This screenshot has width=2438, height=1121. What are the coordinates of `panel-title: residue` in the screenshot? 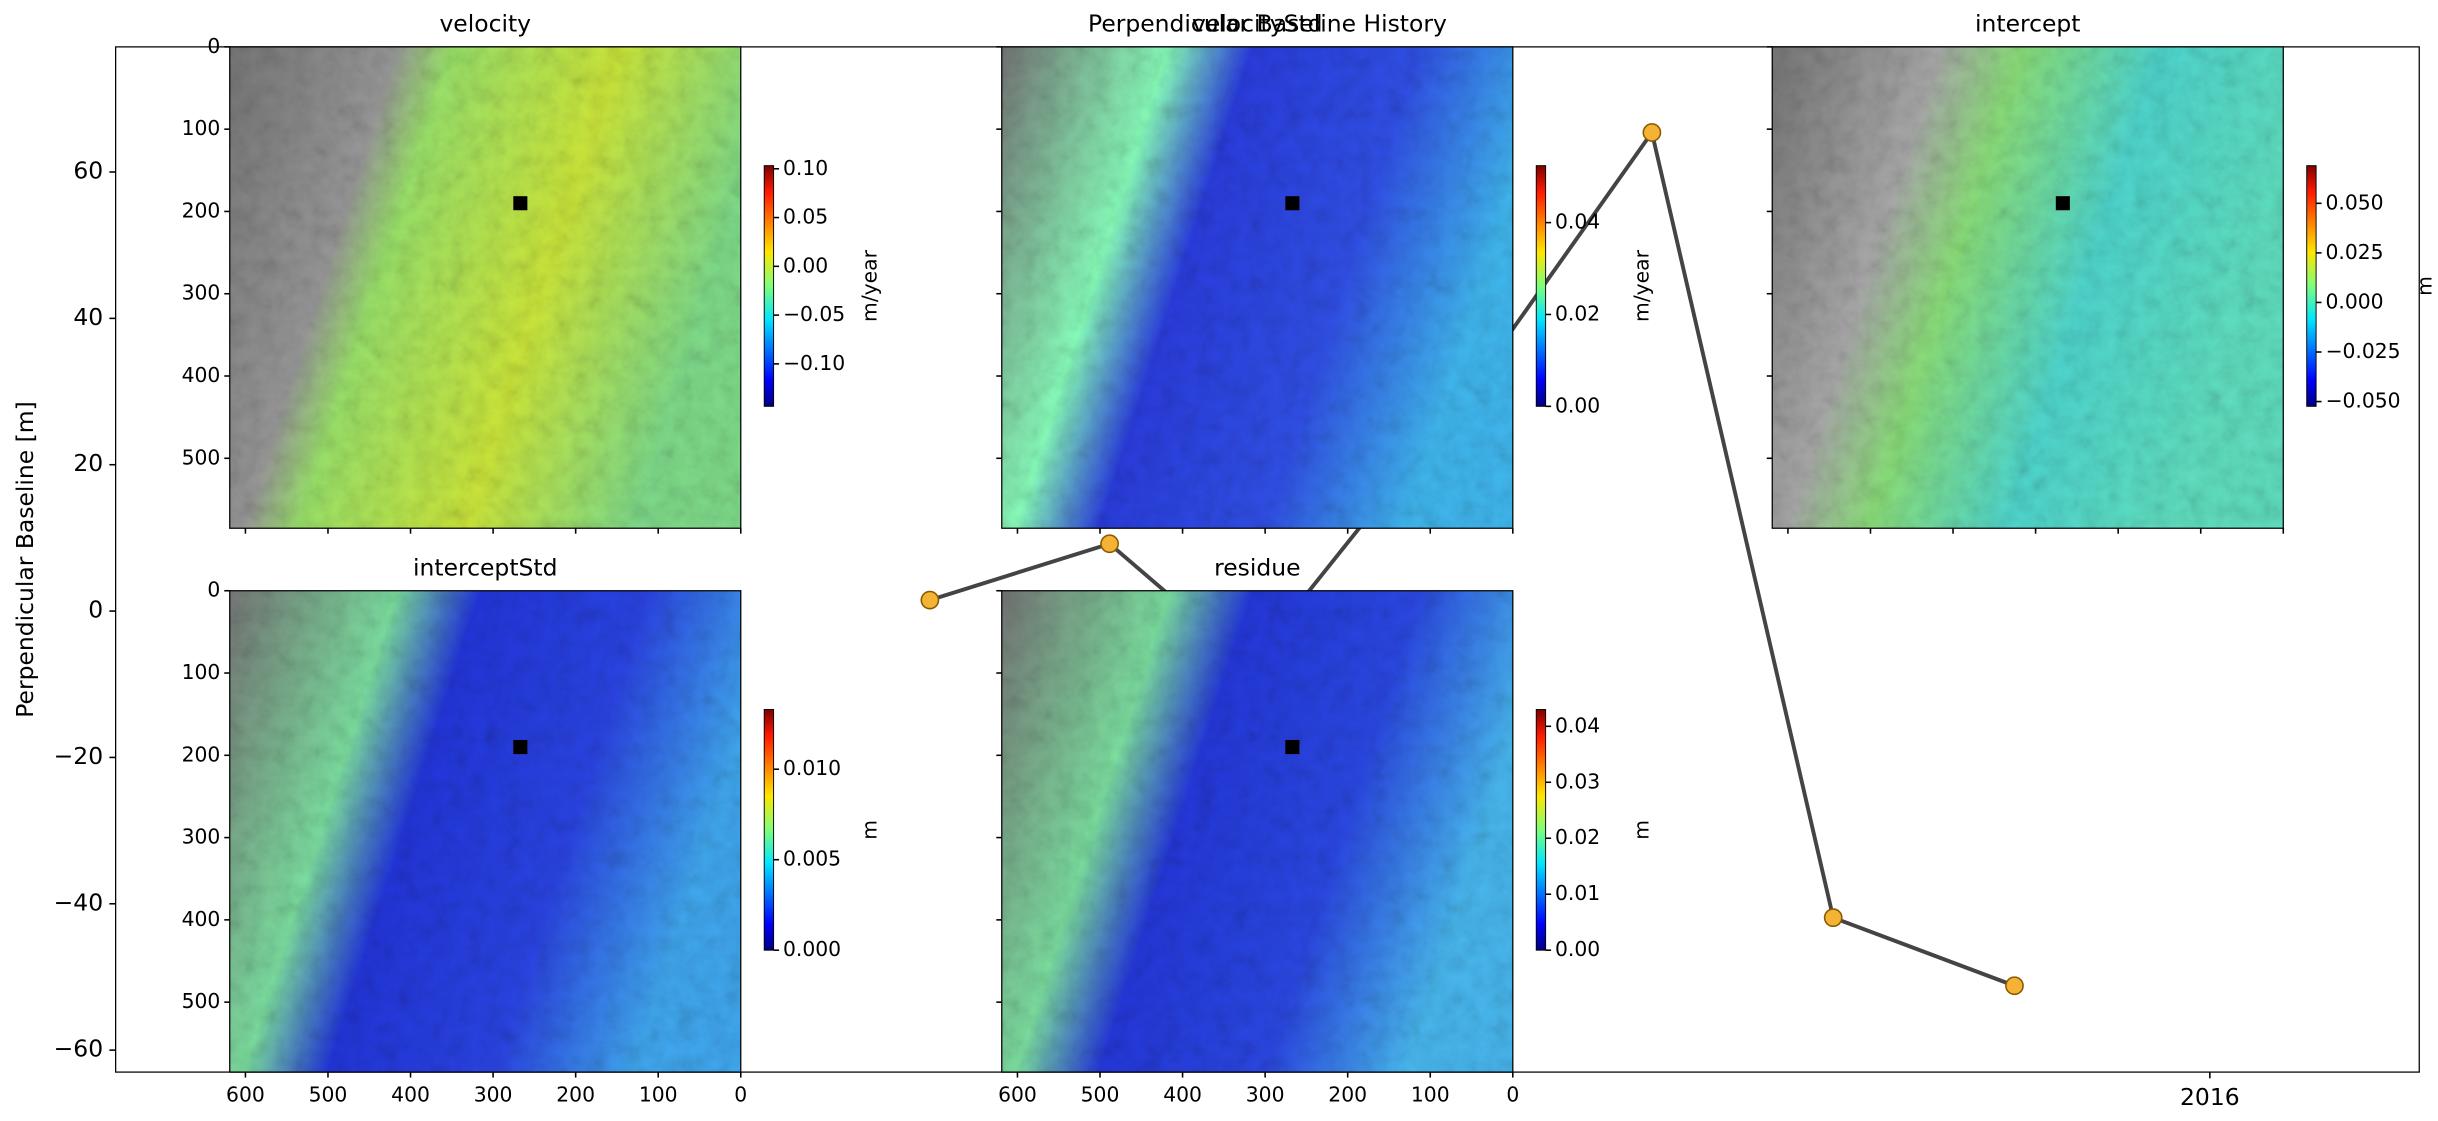 It's located at (1257, 567).